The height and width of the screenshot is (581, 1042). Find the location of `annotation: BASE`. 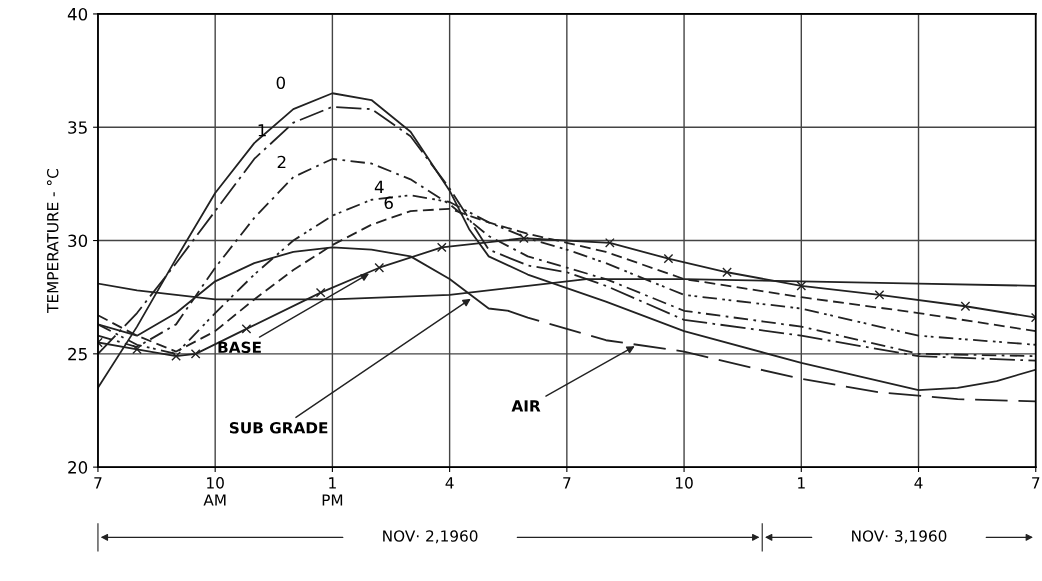

annotation: BASE is located at coordinates (239, 347).